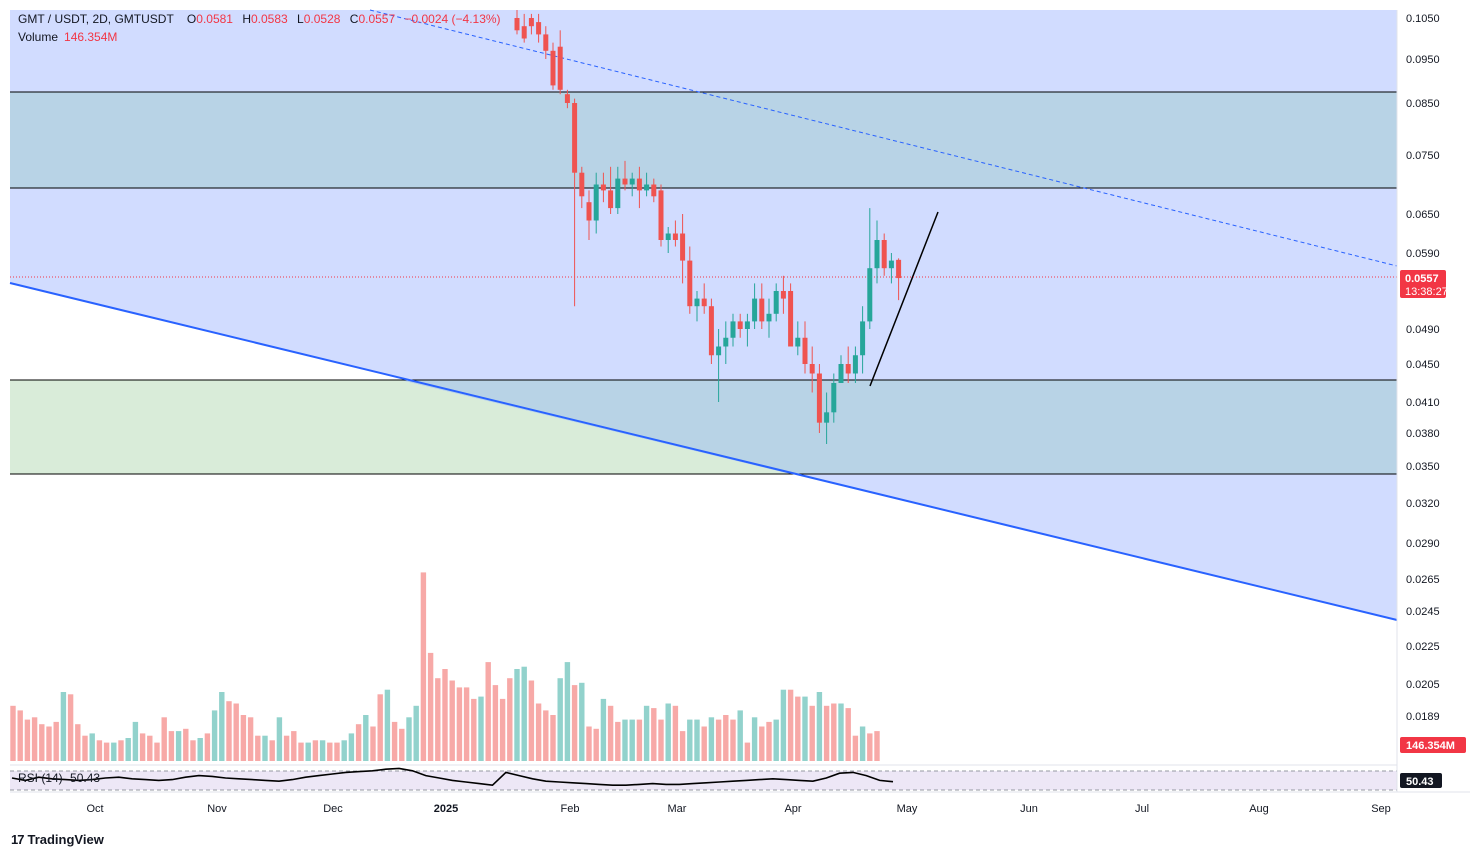 The width and height of the screenshot is (1478, 858). Describe the element at coordinates (1423, 60) in the screenshot. I see `price-tick-label: 0.0950` at that location.